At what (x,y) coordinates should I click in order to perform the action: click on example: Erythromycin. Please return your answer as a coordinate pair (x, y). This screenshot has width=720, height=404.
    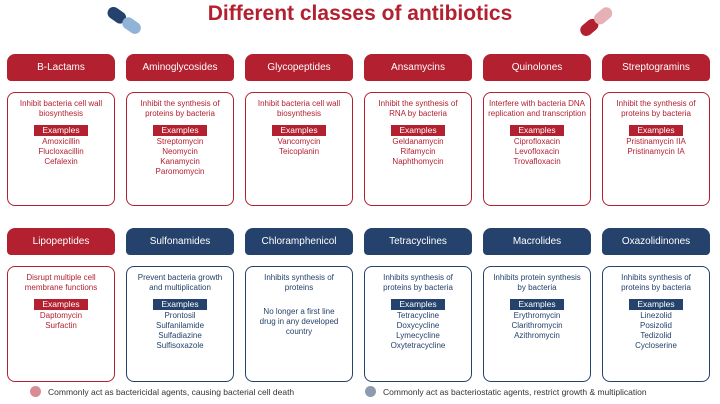
    Looking at the image, I should click on (537, 315).